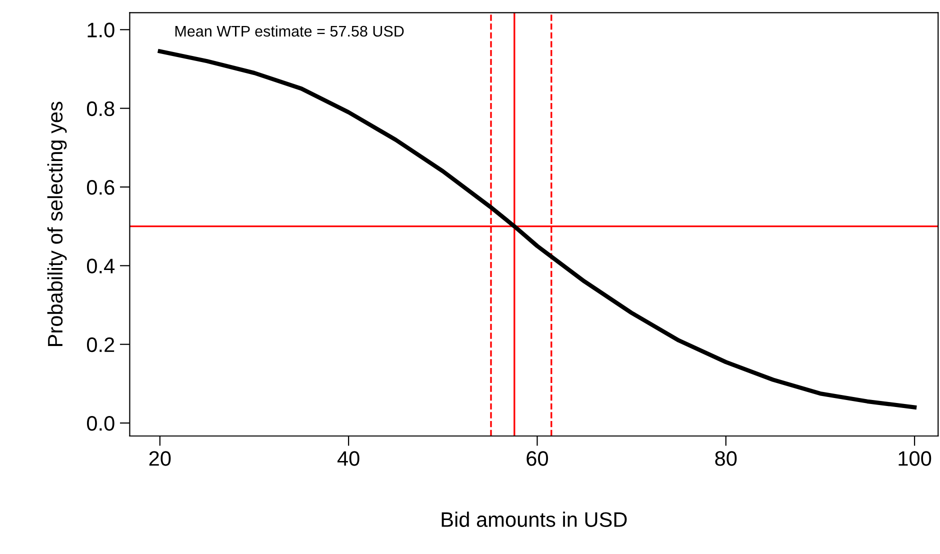 Image resolution: width=940 pixels, height=554 pixels. What do you see at coordinates (289, 31) in the screenshot?
I see `annotation: Mean WTP estimate = 57.58 USD` at bounding box center [289, 31].